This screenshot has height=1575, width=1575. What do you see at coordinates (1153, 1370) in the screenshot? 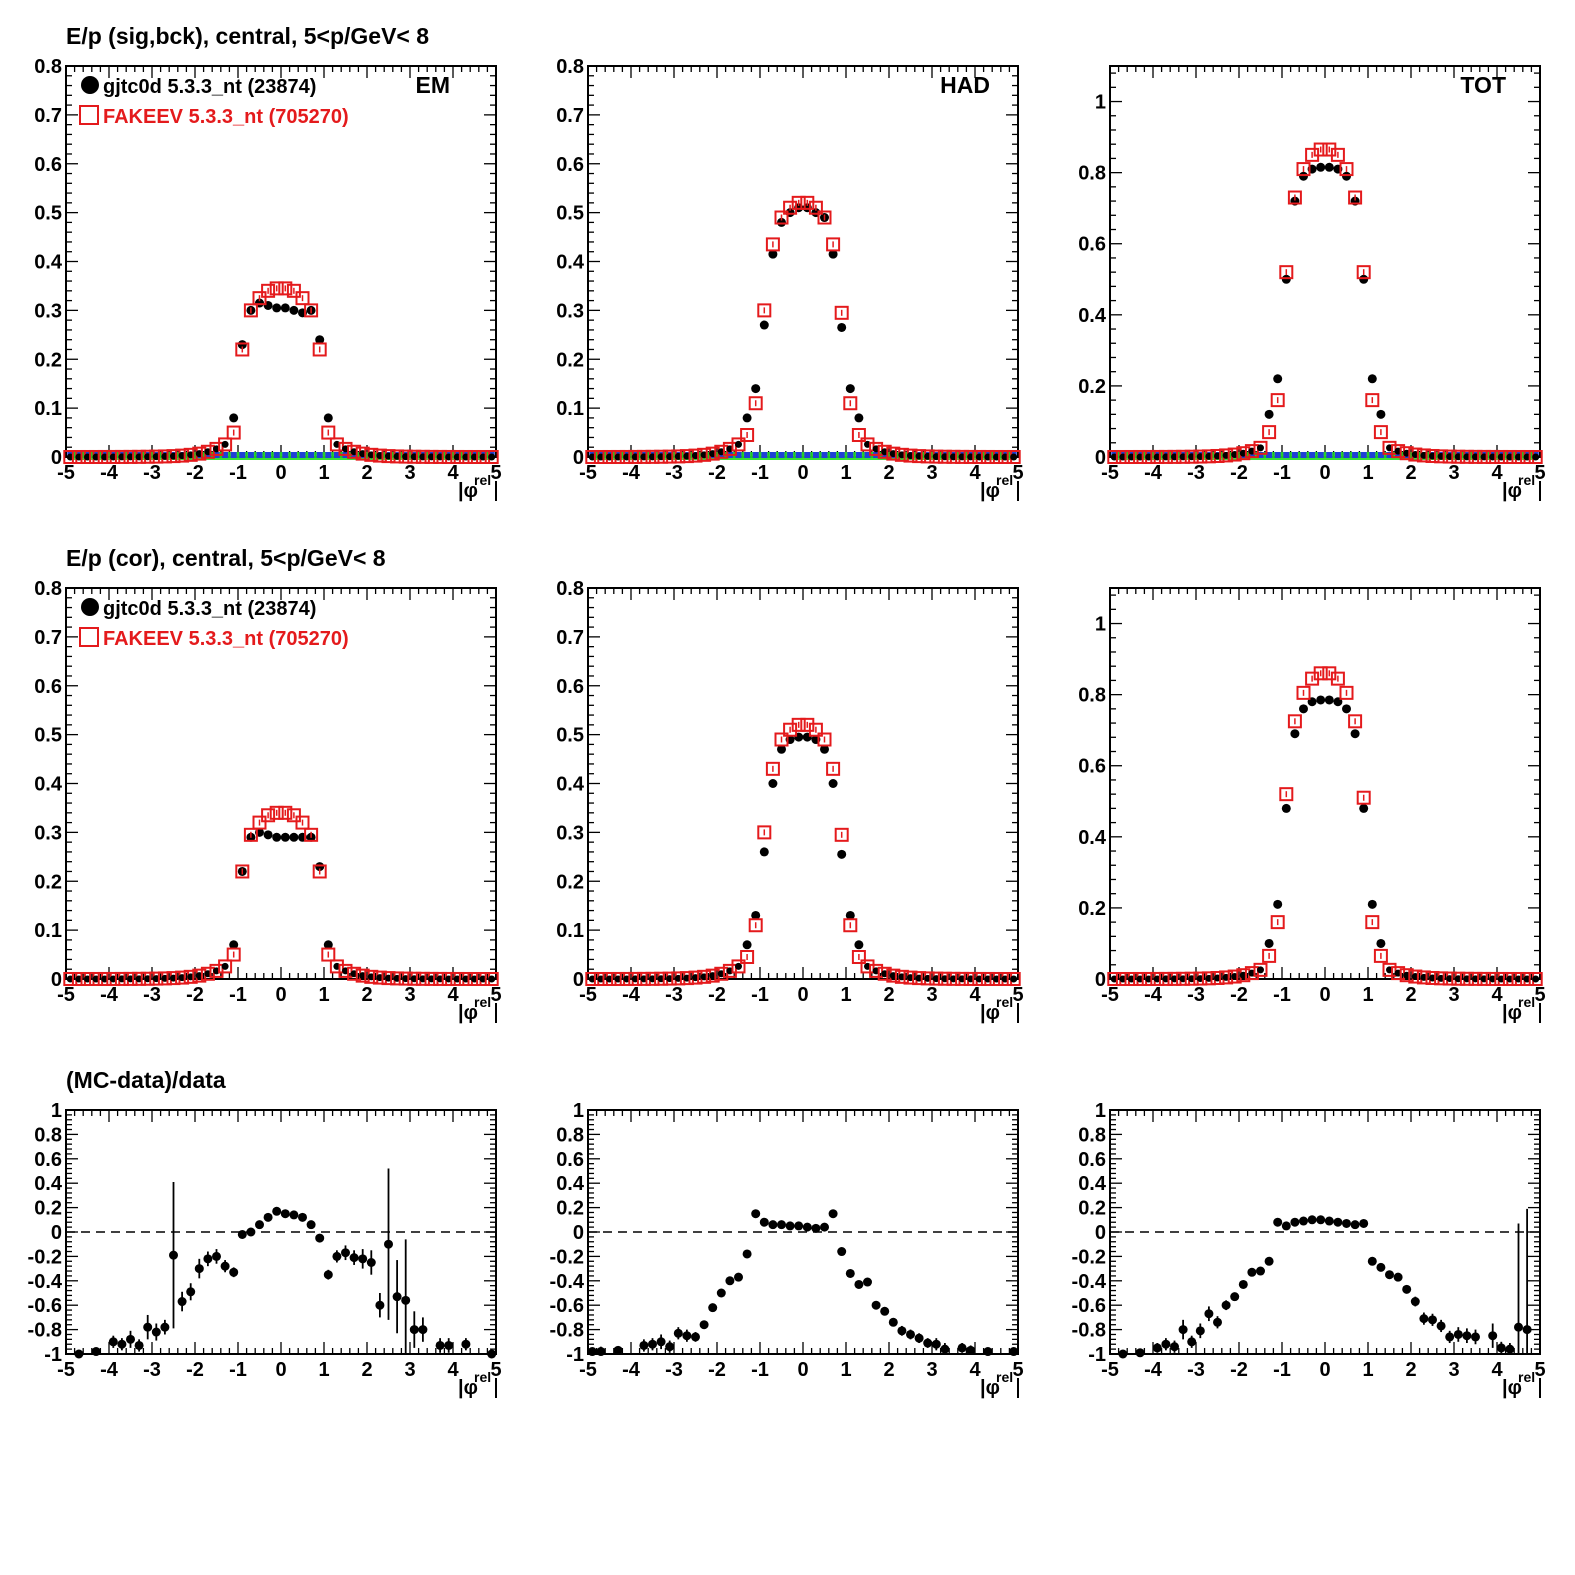
I see `x-tick-label: -4` at bounding box center [1153, 1370].